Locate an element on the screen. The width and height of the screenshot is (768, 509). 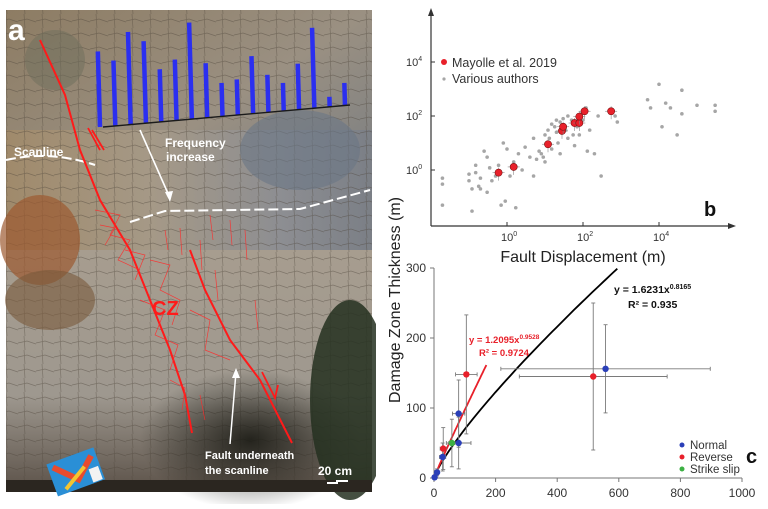
panel-label-b: b is located at coordinates (710, 210).